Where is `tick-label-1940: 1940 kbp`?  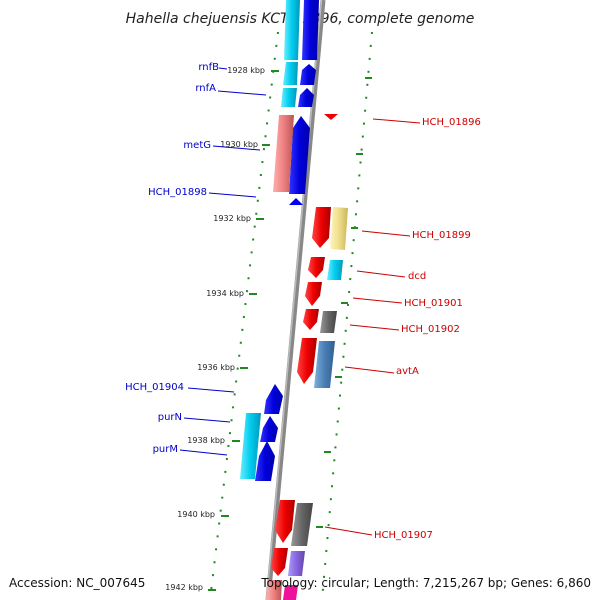 tick-label-1940: 1940 kbp is located at coordinates (196, 514).